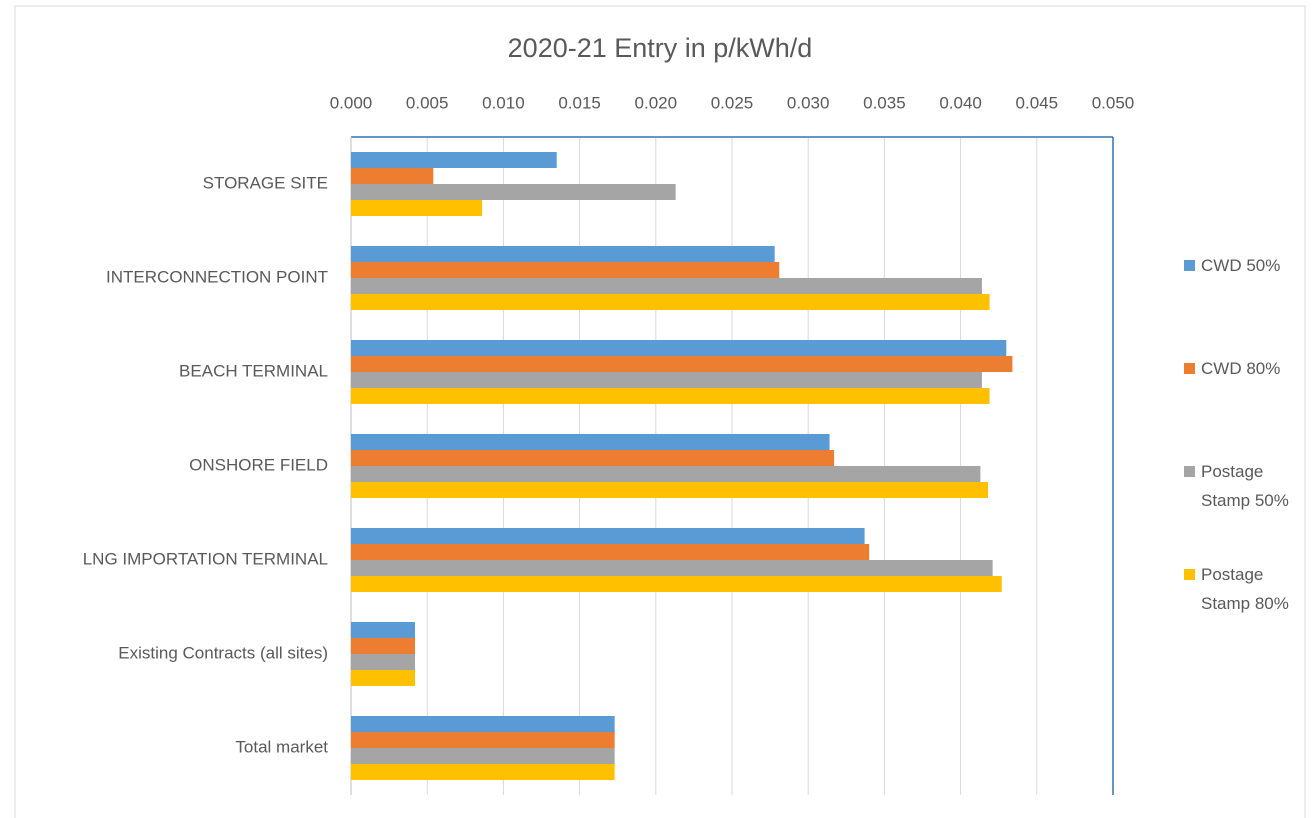 The height and width of the screenshot is (818, 1314). I want to click on legend-label: Postage Stamp 50%, so click(1245, 486).